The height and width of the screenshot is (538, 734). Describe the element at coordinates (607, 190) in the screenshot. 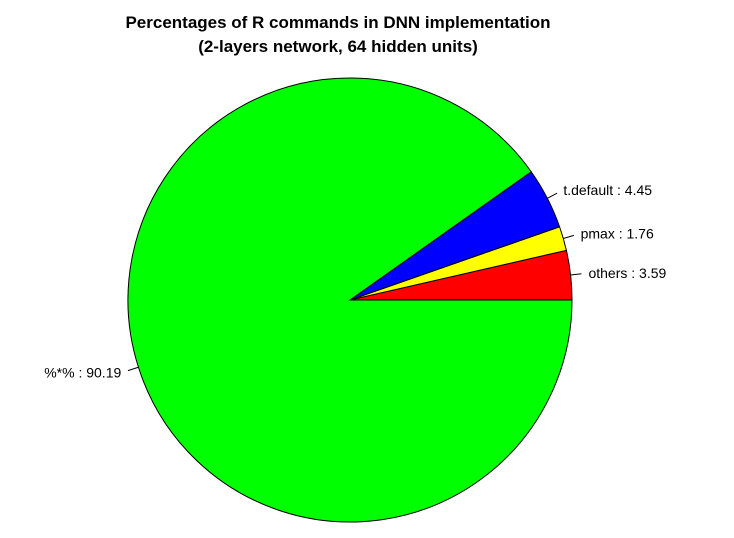

I see `pie-label-t-default: t.default : 4.45` at that location.